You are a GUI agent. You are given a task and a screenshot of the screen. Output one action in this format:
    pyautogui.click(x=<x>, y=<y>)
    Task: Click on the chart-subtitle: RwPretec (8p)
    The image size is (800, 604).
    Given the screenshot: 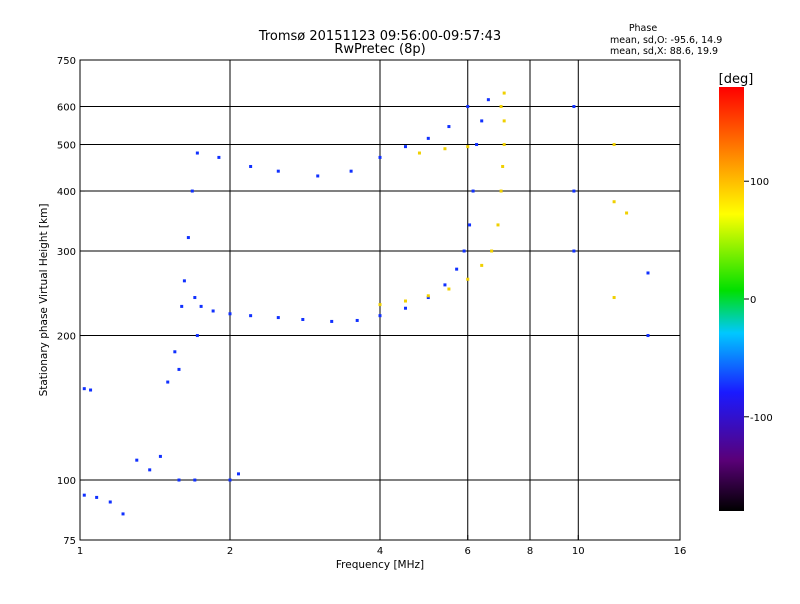 What is the action you would take?
    pyautogui.click(x=379, y=49)
    